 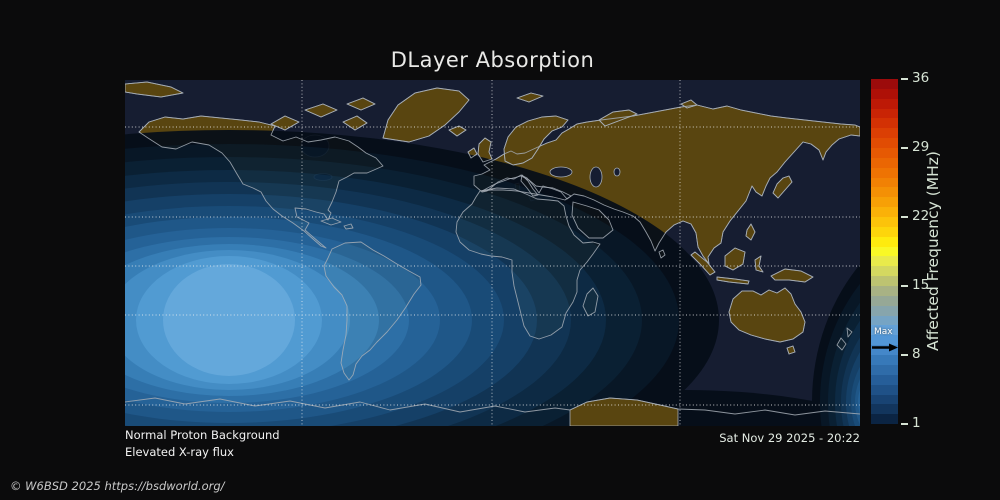 I want to click on xray-status-text: Elevated X-ray flux, so click(x=179, y=452).